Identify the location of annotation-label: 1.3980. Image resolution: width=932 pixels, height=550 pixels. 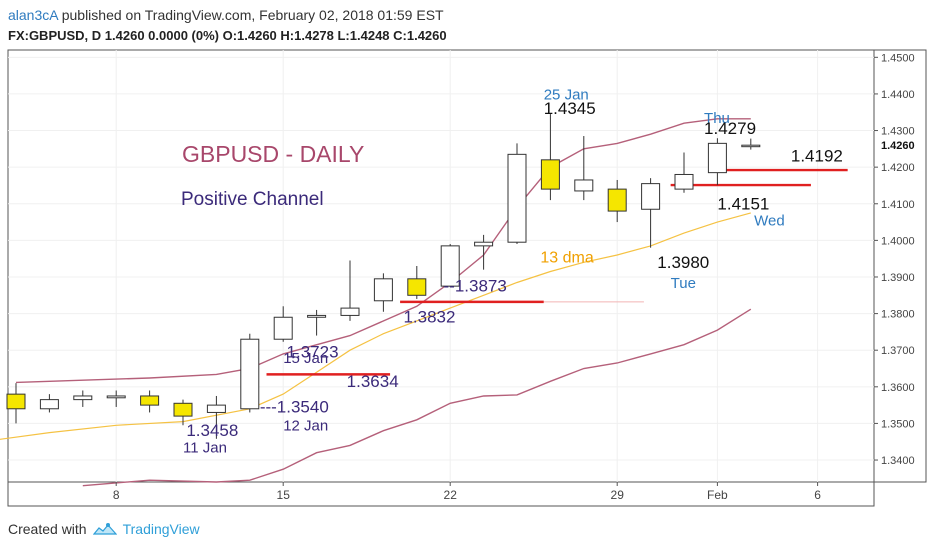
(683, 262).